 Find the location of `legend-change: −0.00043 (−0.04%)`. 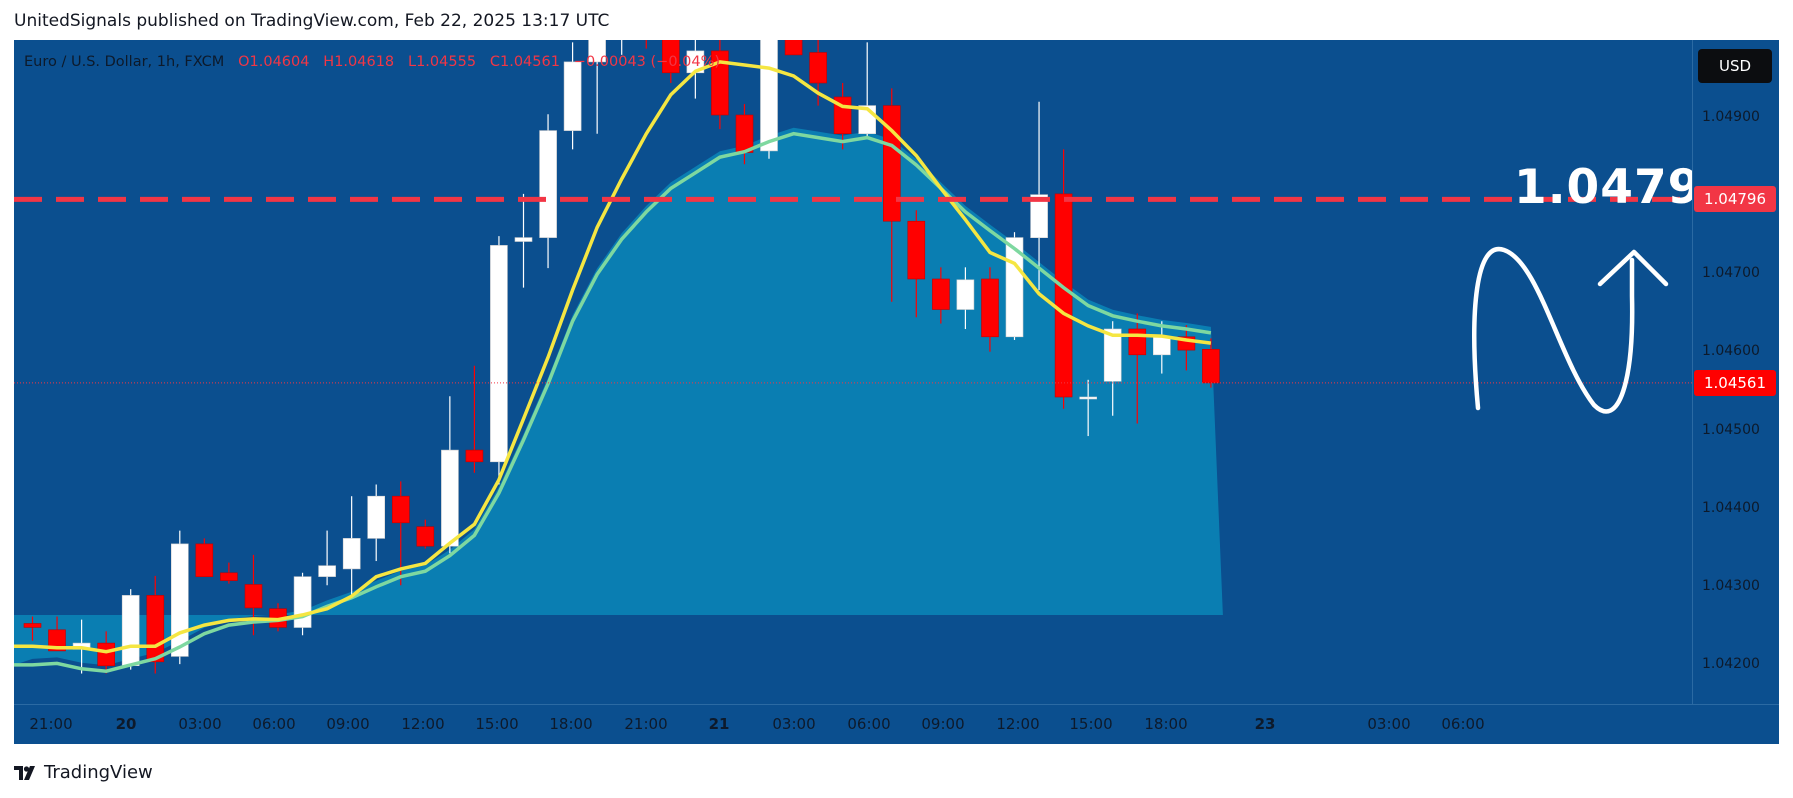

legend-change: −0.00043 (−0.04%) is located at coordinates (647, 62).